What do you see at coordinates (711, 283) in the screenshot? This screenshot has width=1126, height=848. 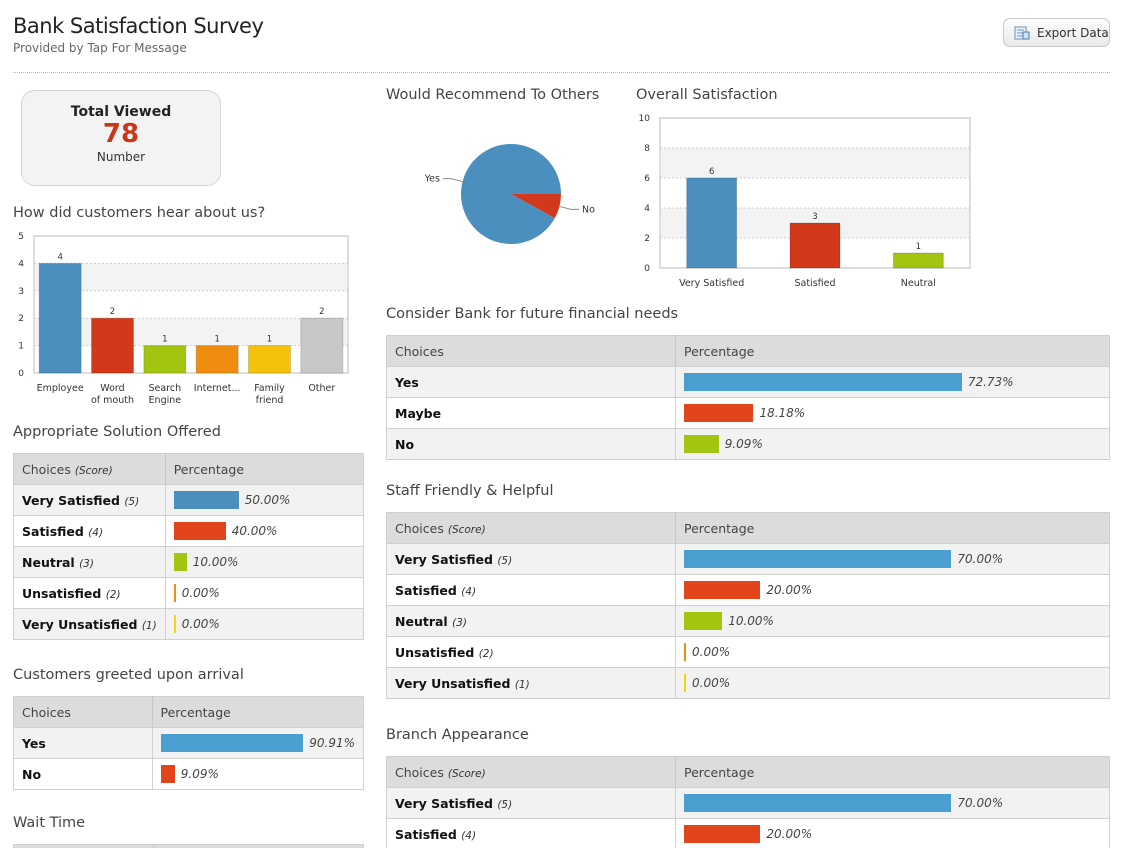 I see `x-tick-label: Very Satisfied` at bounding box center [711, 283].